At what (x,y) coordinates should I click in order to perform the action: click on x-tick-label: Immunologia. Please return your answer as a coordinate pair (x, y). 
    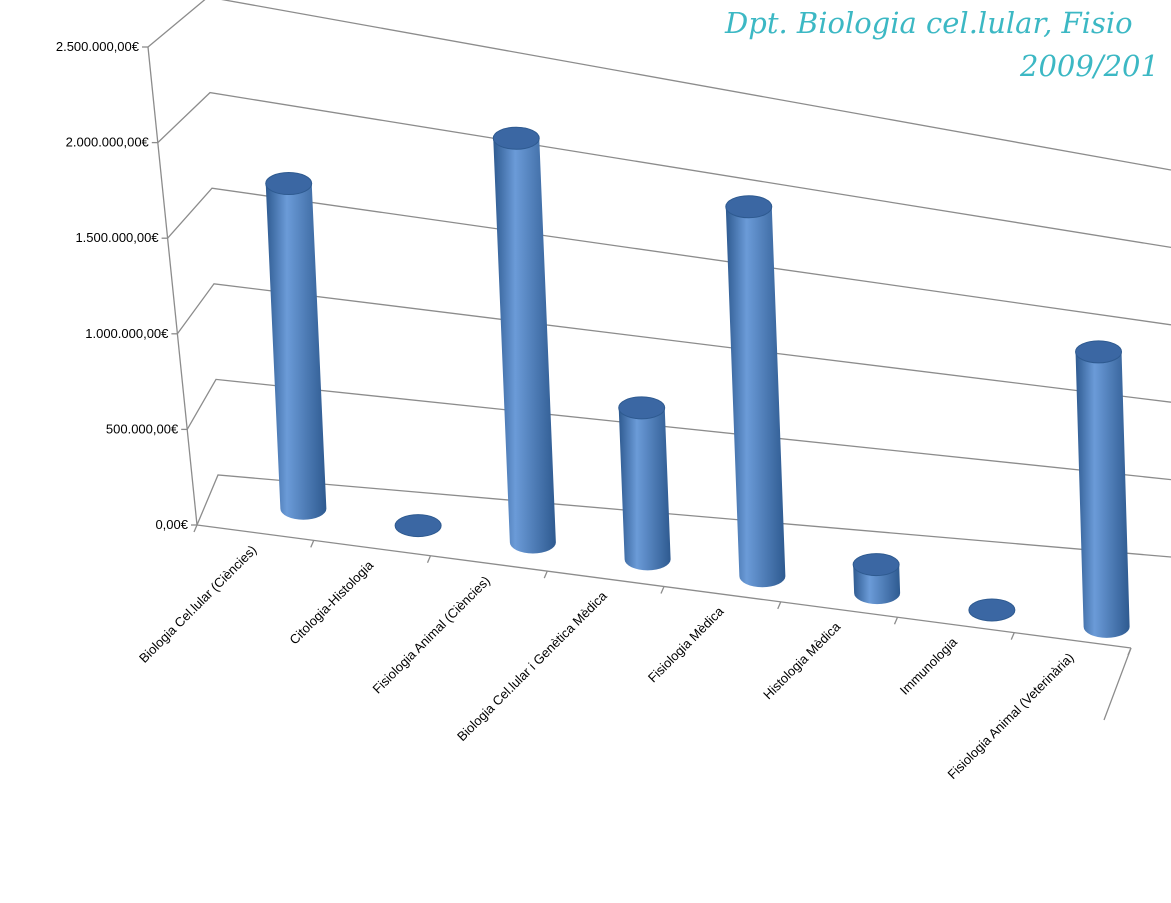
    Looking at the image, I should click on (929, 666).